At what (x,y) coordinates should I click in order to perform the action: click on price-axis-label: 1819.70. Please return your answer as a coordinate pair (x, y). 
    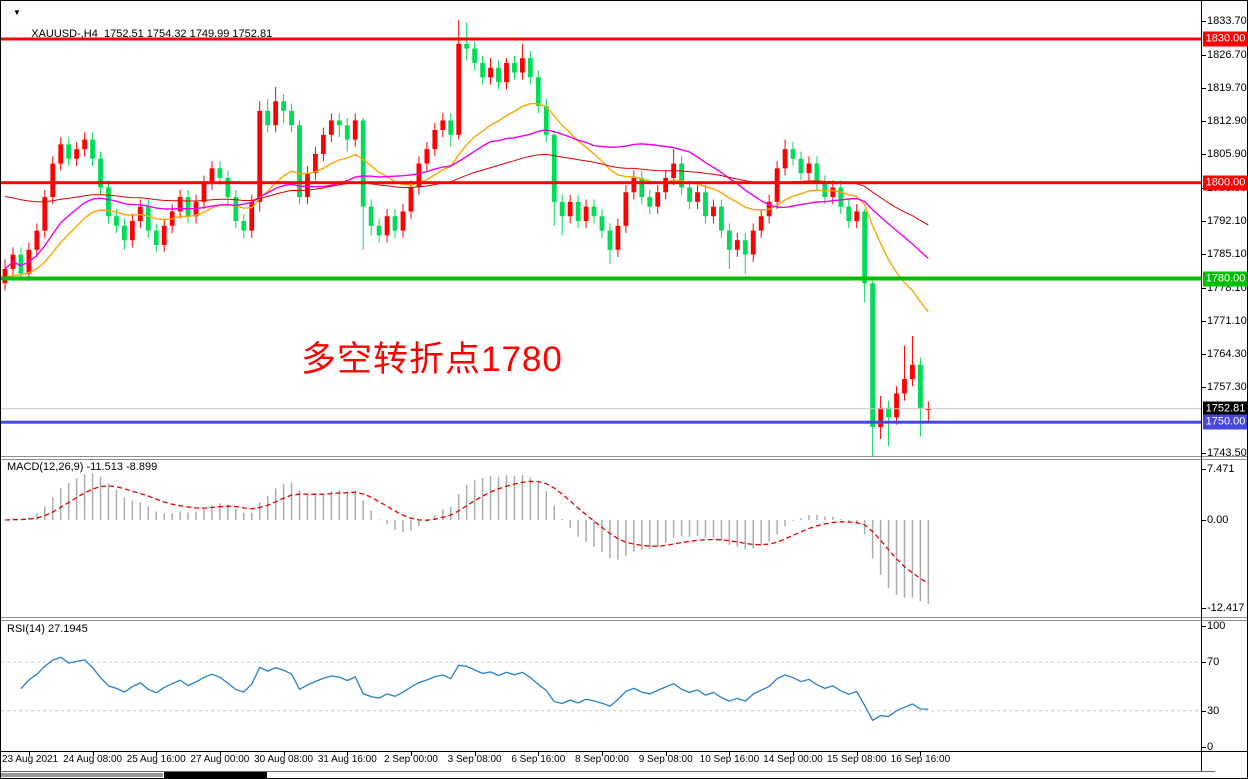
    Looking at the image, I should click on (1227, 88).